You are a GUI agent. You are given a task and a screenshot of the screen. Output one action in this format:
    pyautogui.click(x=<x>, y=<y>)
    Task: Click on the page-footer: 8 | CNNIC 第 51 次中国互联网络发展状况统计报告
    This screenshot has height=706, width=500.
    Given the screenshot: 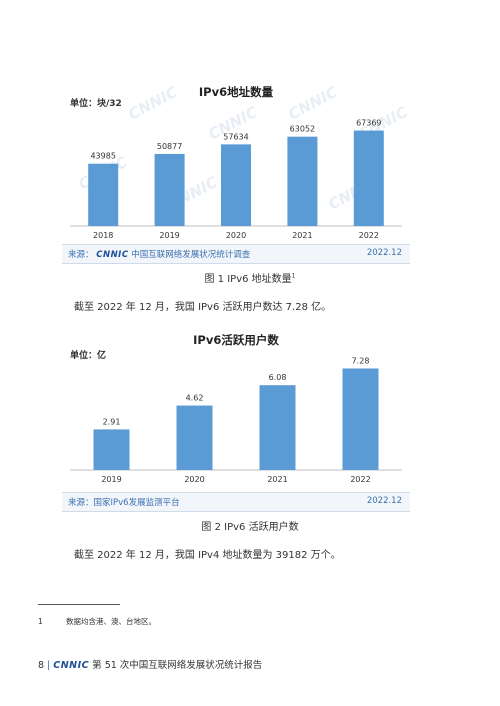 What is the action you would take?
    pyautogui.click(x=150, y=664)
    